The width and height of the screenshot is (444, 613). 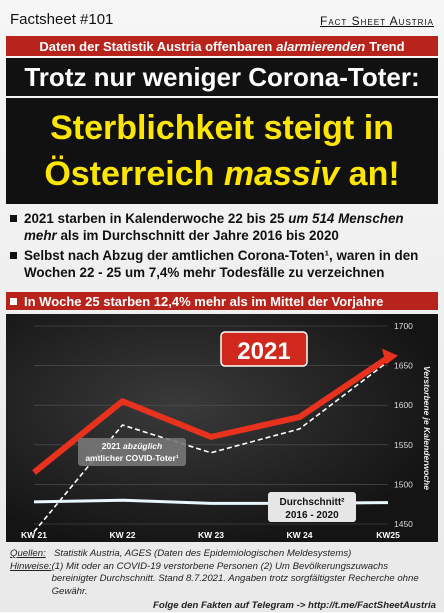 I want to click on top-bar: Factsheet #101 Fact Sheet Austria, so click(x=222, y=16).